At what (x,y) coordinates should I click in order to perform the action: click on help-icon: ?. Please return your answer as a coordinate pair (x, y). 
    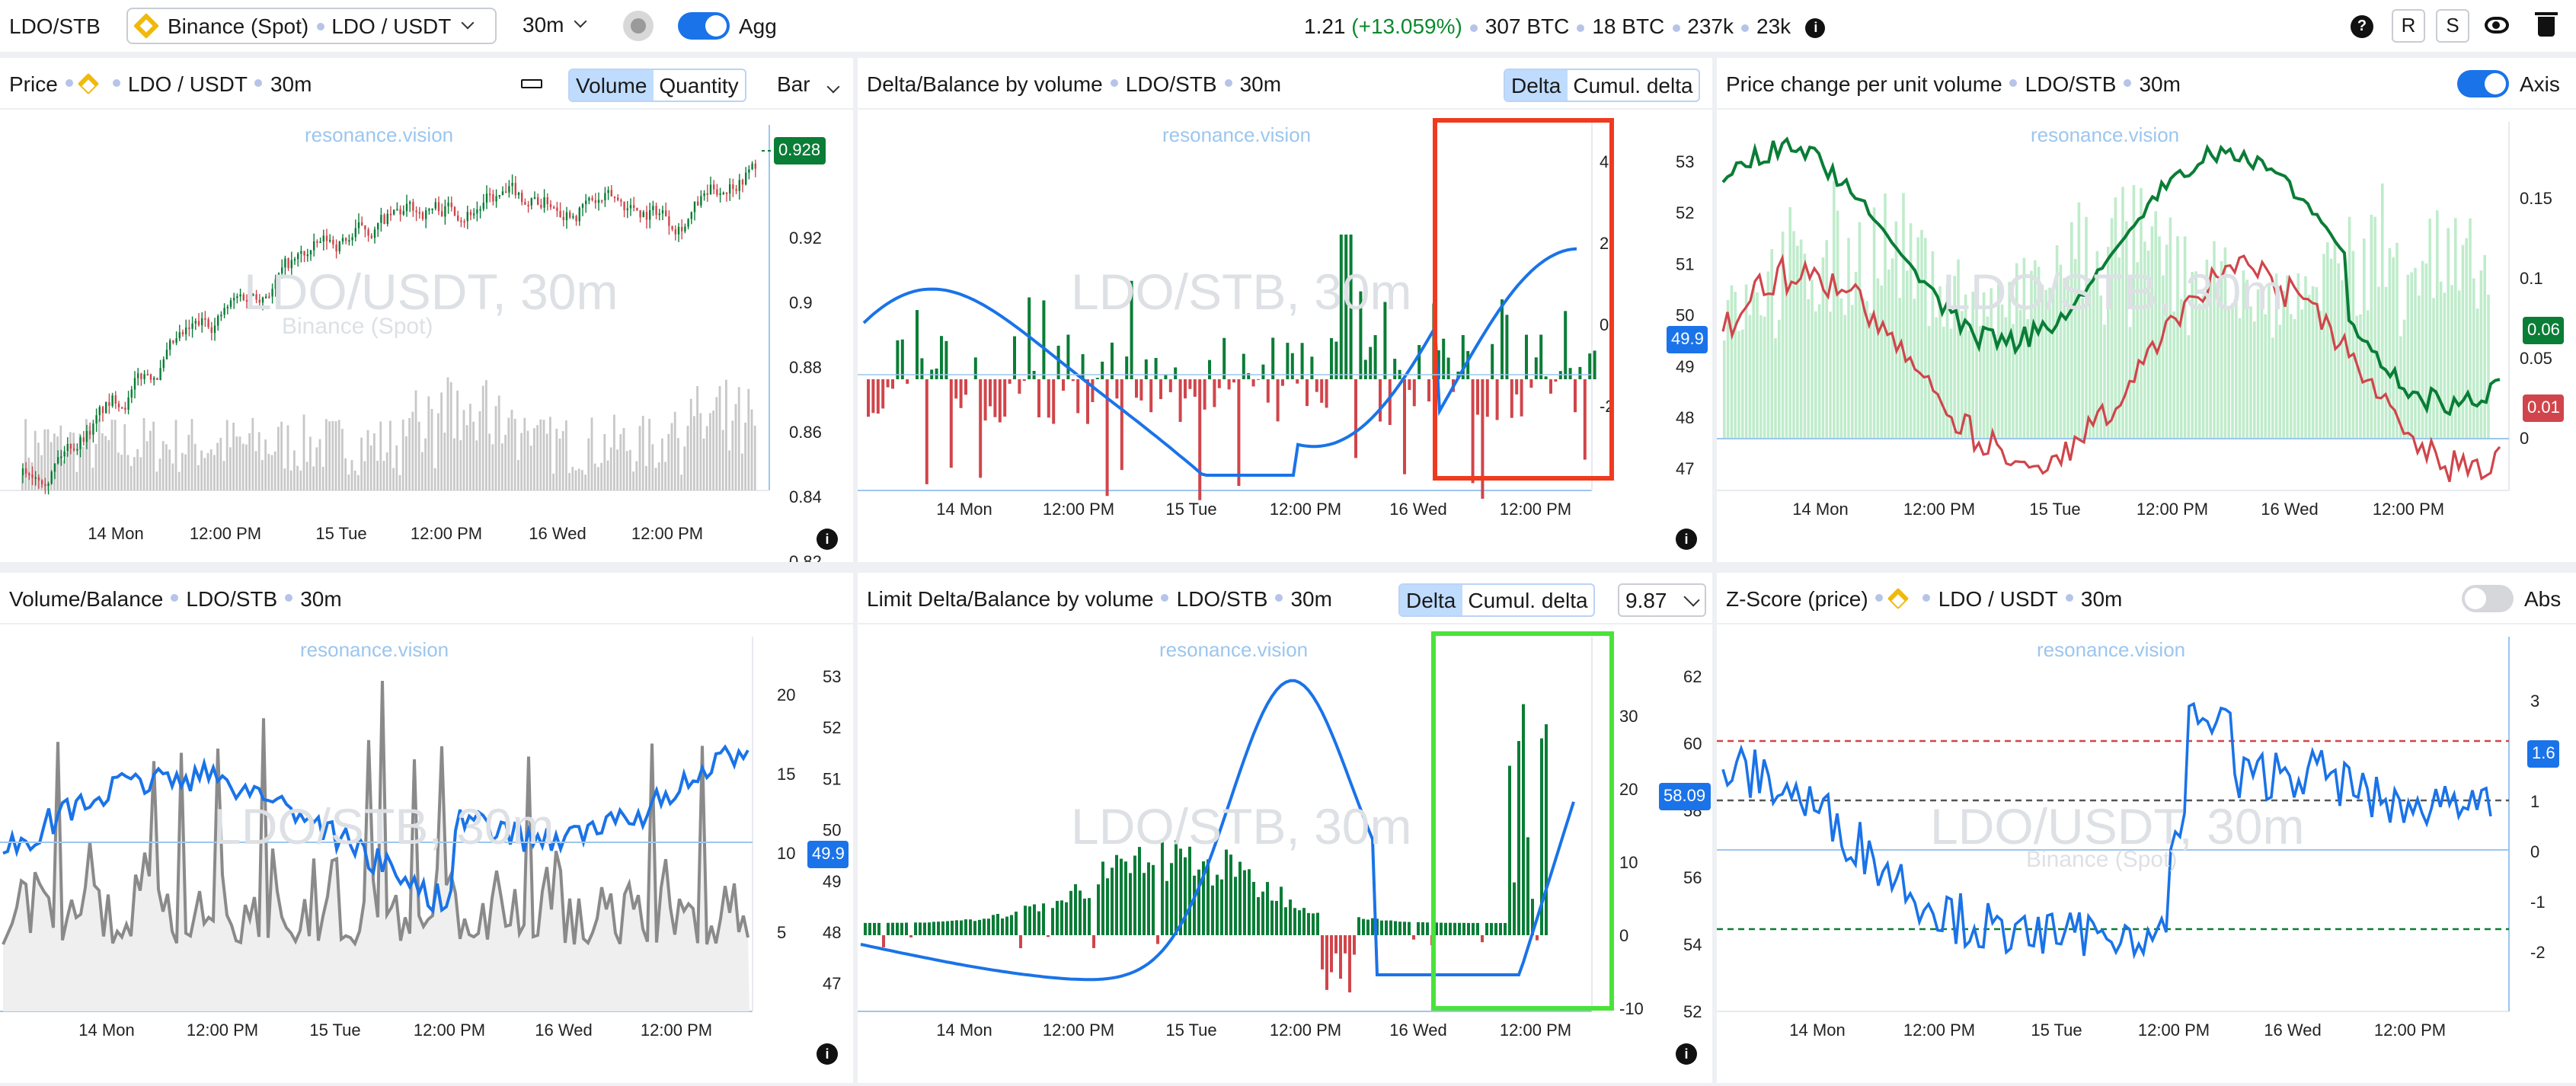
    Looking at the image, I should click on (2362, 26).